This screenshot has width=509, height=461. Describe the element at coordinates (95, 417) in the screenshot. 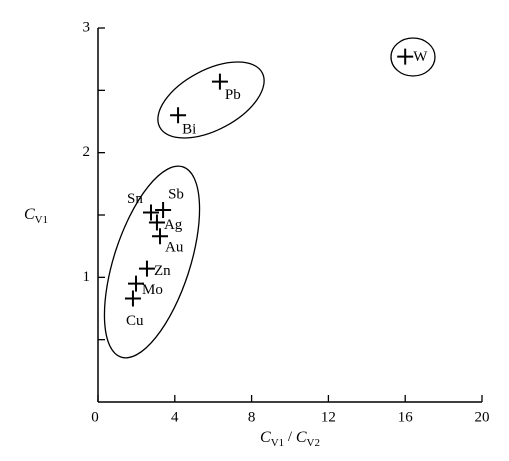

I see `x-tick-label: 0` at that location.